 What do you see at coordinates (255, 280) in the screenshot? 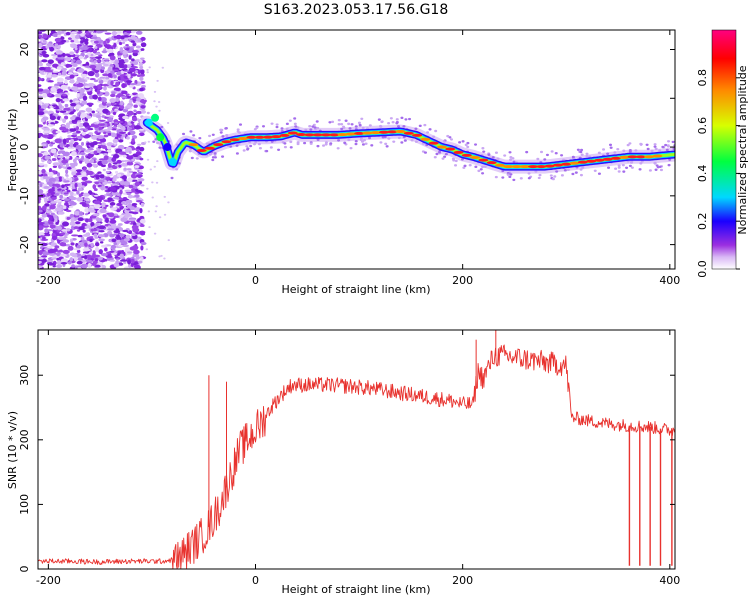
I see `spectrogram-x-tick-label: 0` at bounding box center [255, 280].